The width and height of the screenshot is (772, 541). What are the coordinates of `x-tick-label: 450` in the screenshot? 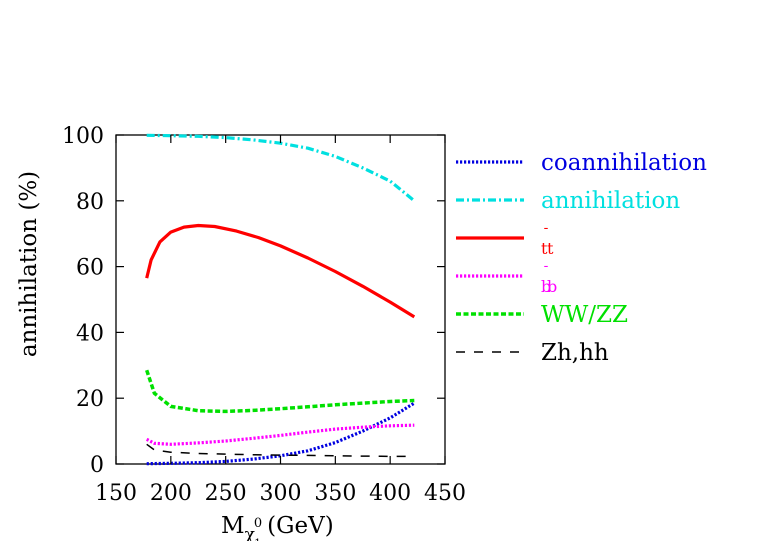 It's located at (445, 493).